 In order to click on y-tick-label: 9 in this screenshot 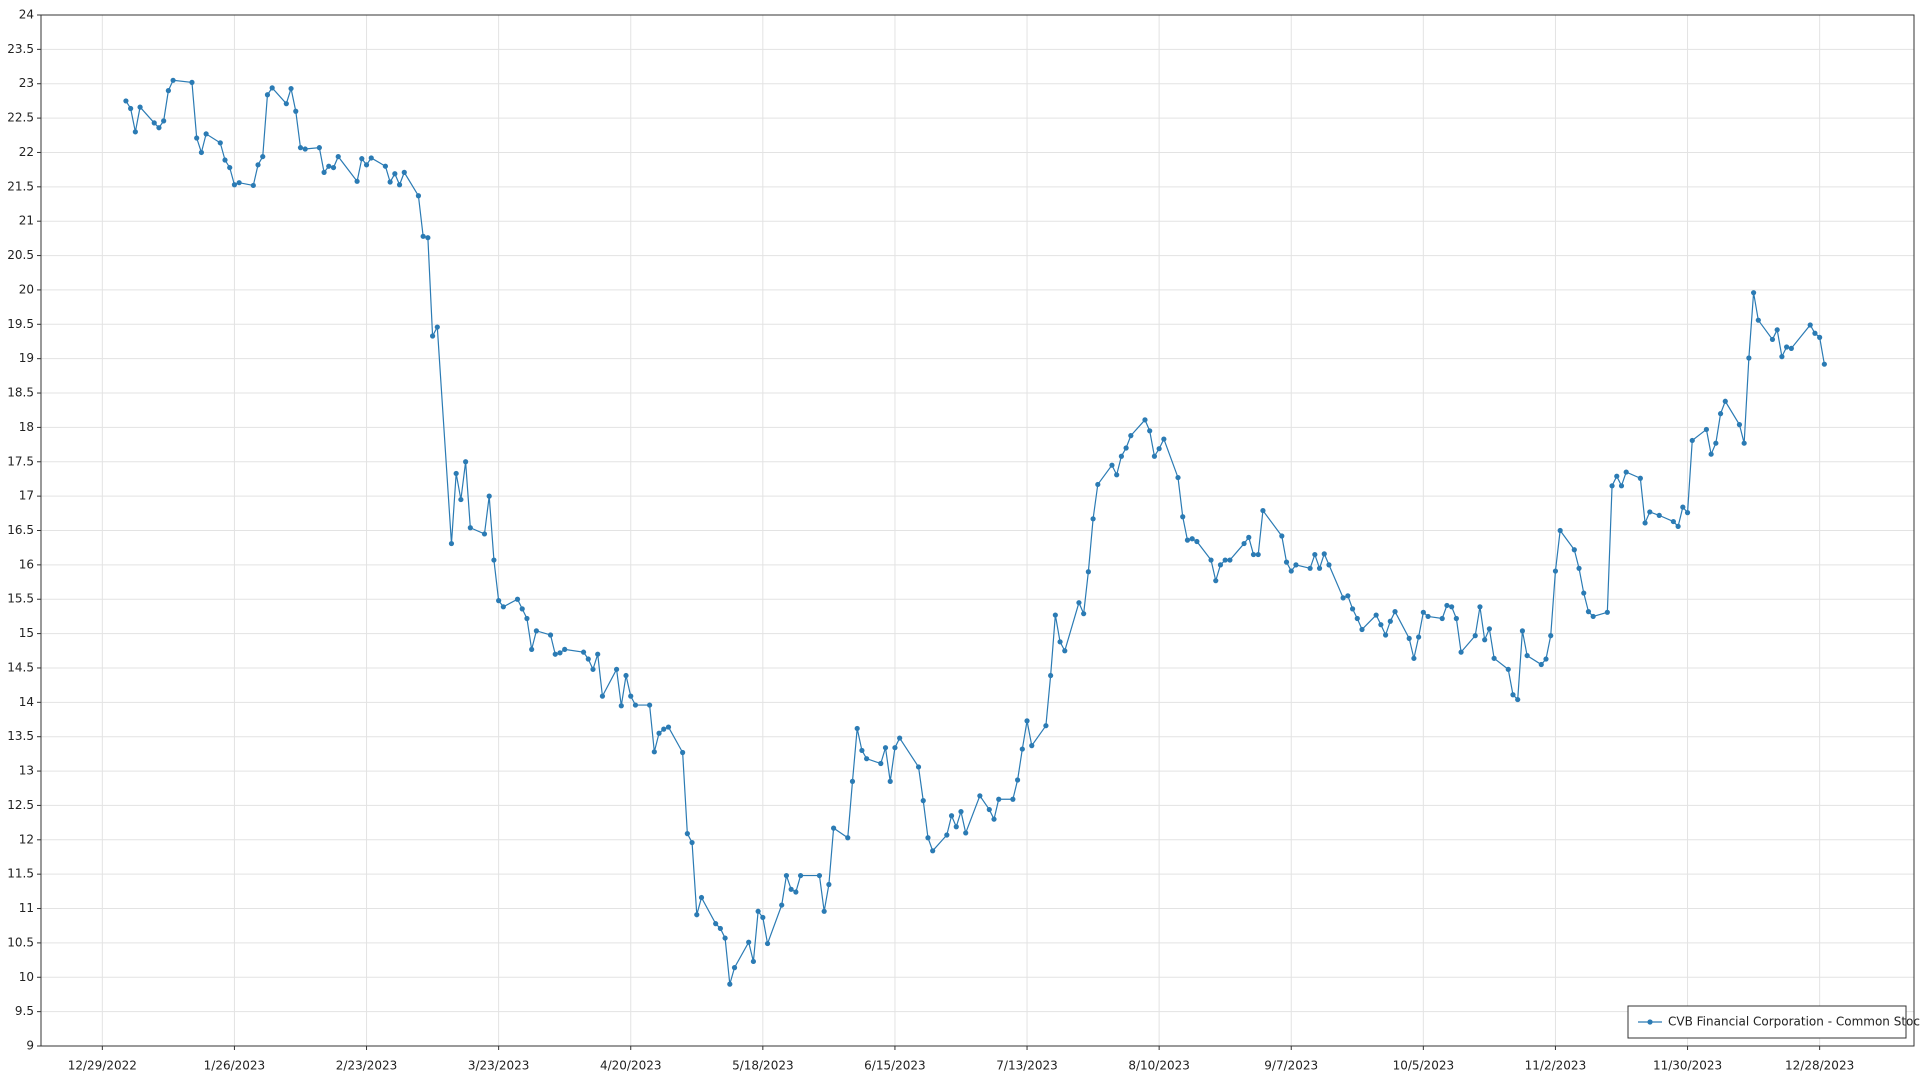, I will do `click(30, 1046)`.